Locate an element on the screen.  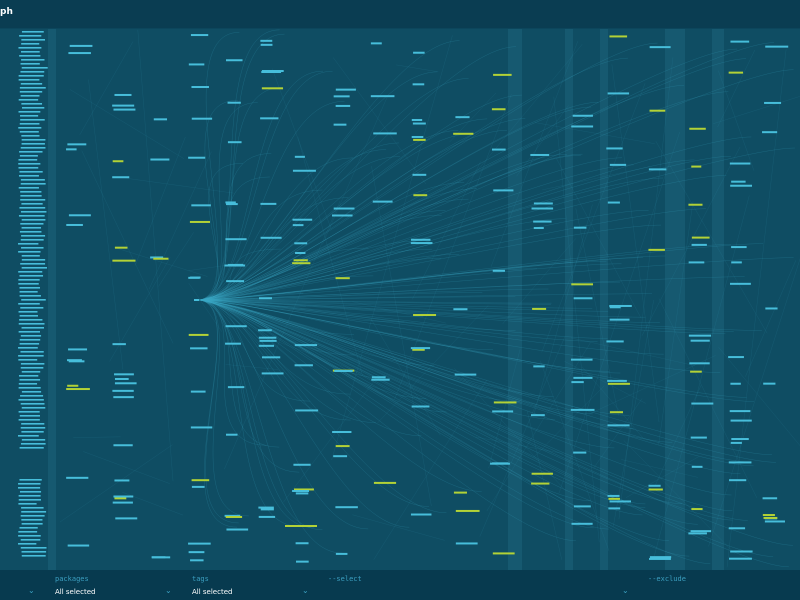
edge-band is located at coordinates (675, 299).